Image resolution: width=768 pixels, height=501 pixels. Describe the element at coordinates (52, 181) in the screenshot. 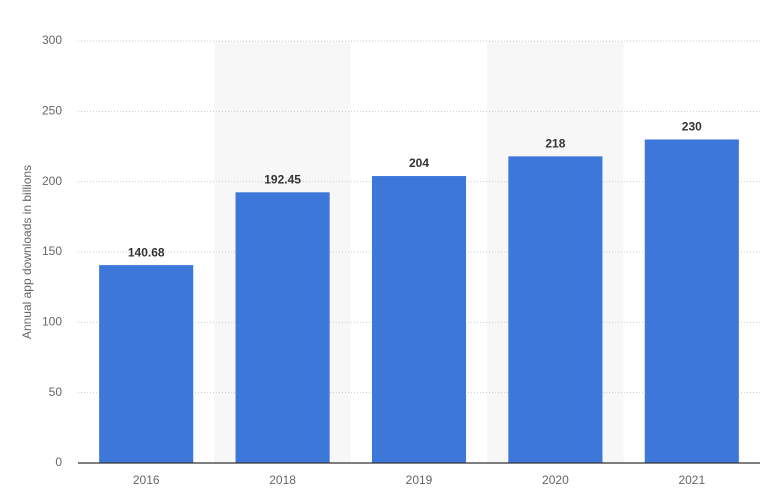

I see `y-tick-label: 200` at that location.